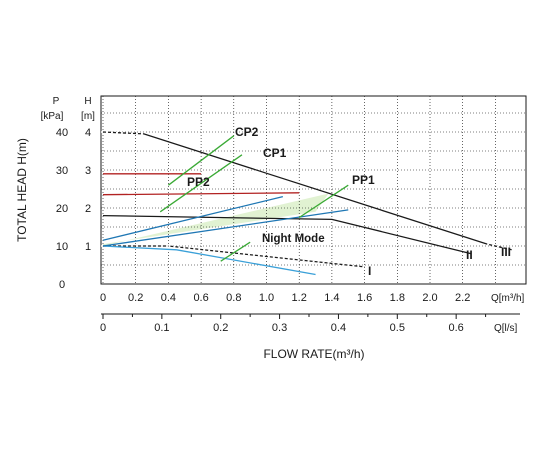 This screenshot has height=455, width=550. Describe the element at coordinates (200, 298) in the screenshot. I see `flow-m3h-tick-label: 0.6` at that location.